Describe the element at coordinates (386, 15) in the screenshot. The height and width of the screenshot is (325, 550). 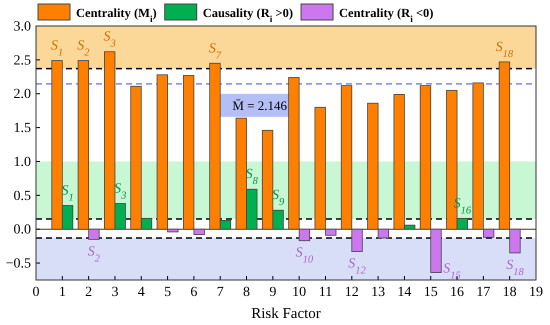
I see `legend-label: Centrality (R$_{i}$ <0)` at that location.